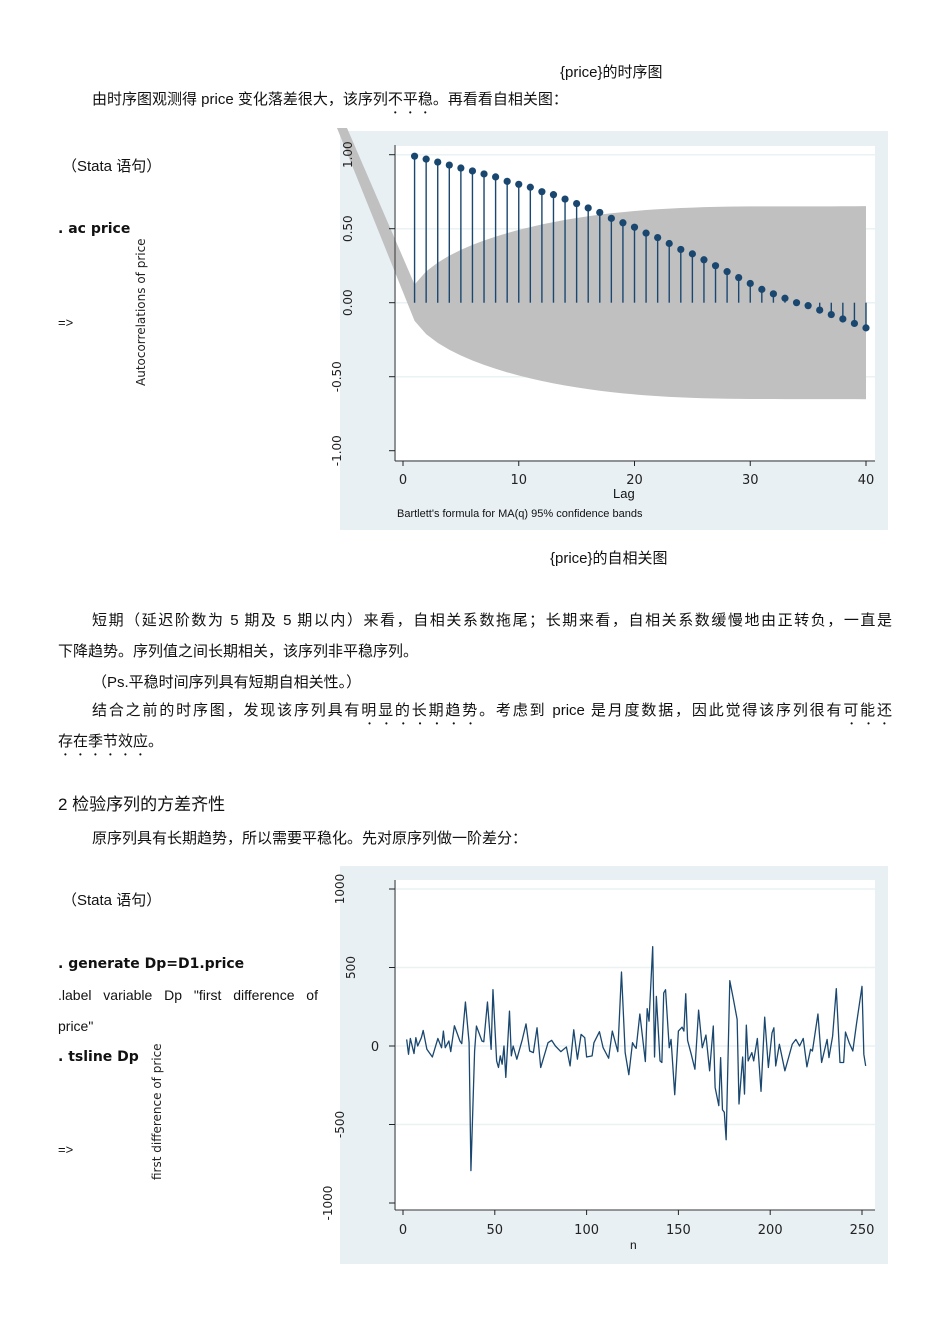 This screenshot has height=1344, width=950. I want to click on plot-area, so click(635, 1045).